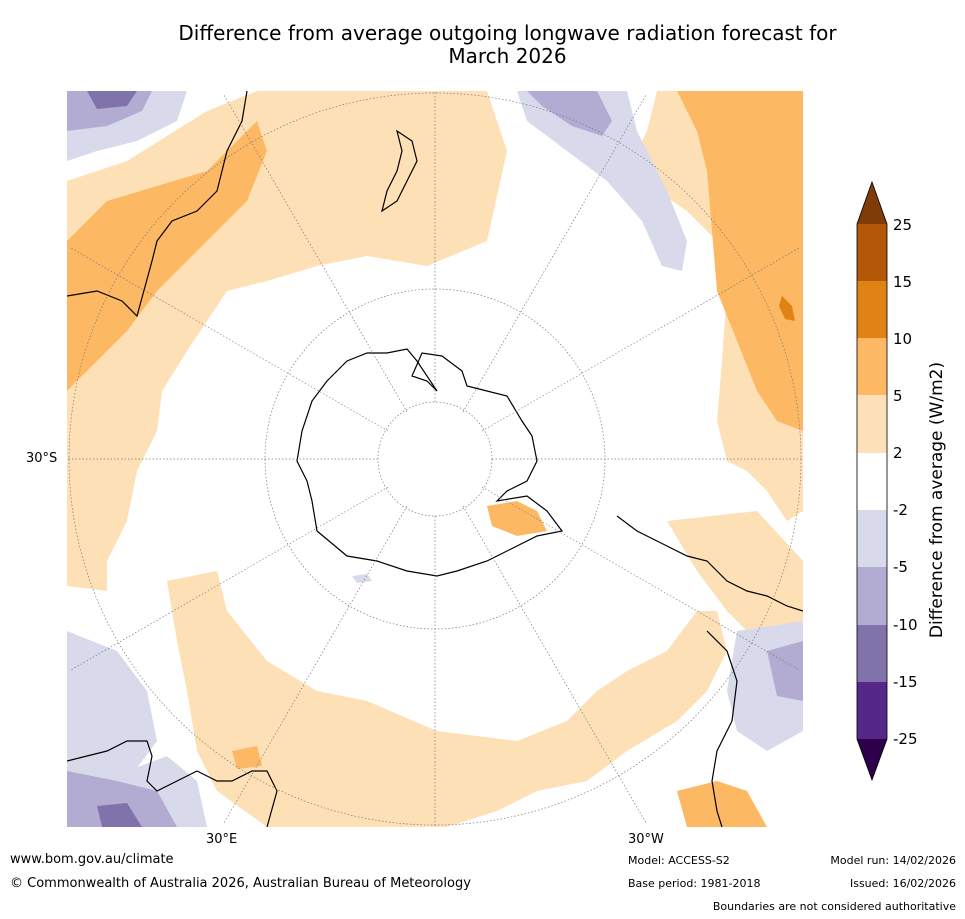  Describe the element at coordinates (872, 710) in the screenshot. I see `colorbar-band-m25-m15` at that location.